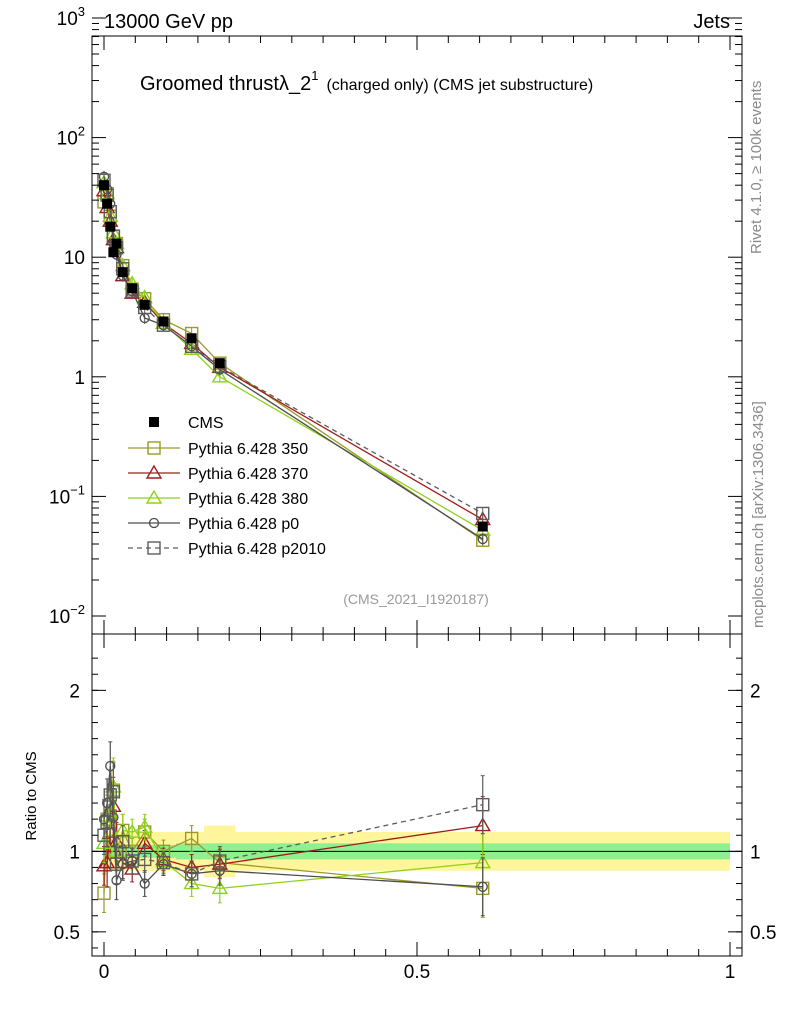 The image size is (786, 1024). Describe the element at coordinates (154, 422) in the screenshot. I see `legend-marker-cms` at that location.